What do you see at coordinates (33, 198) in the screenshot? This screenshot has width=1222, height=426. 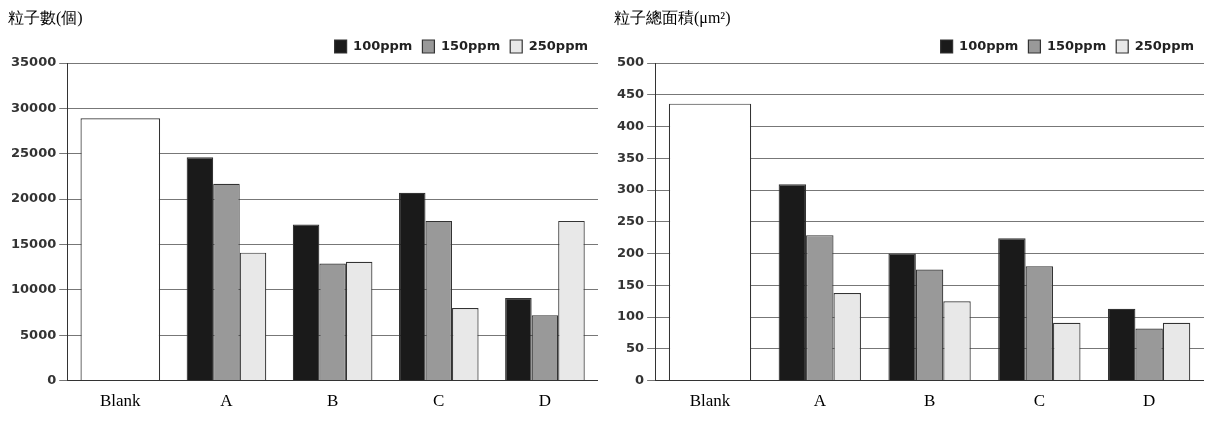 I see `y-tick-label: 20000` at bounding box center [33, 198].